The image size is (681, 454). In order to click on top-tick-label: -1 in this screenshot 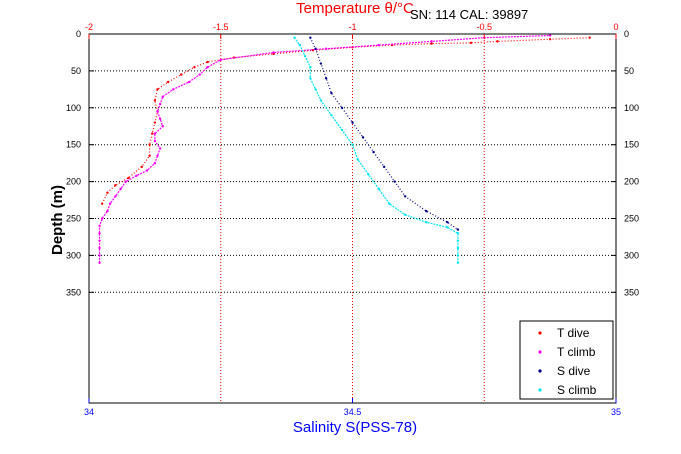, I will do `click(352, 27)`.